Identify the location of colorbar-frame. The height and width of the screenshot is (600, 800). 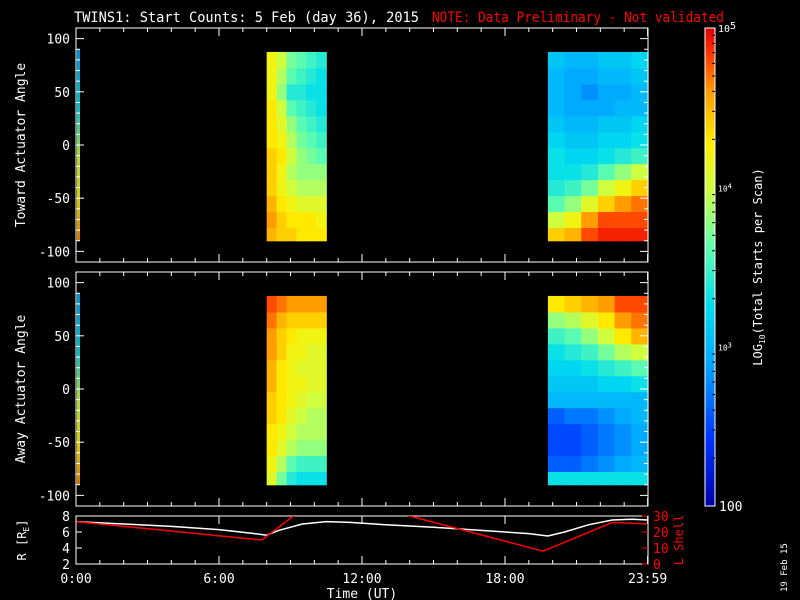
(710, 267).